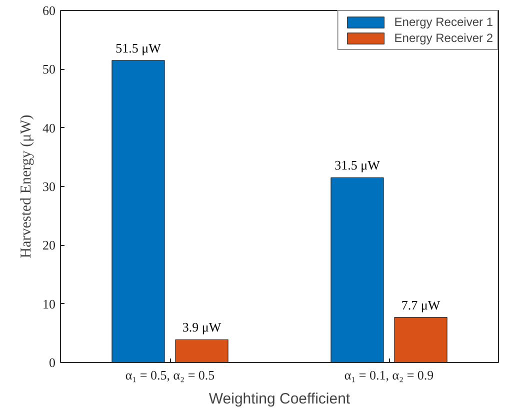 Image resolution: width=508 pixels, height=418 pixels. I want to click on y-tick-label: 40, so click(49, 128).